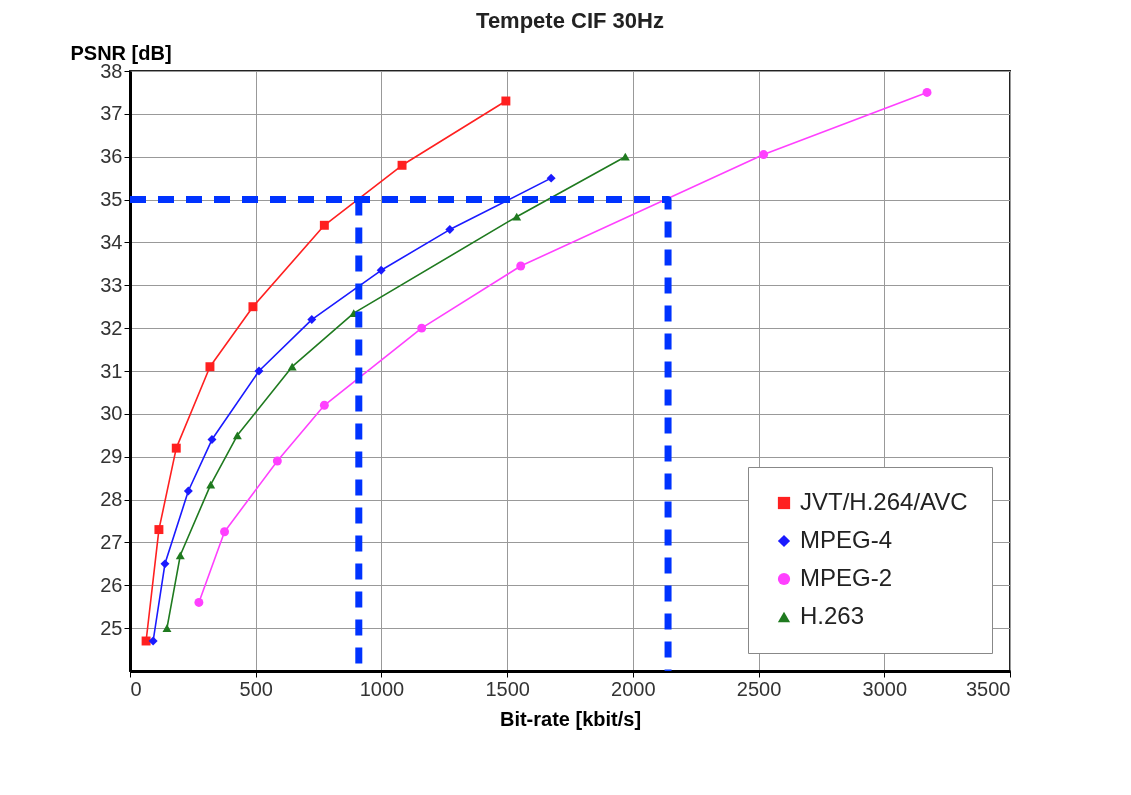 This screenshot has width=1131, height=795. Describe the element at coordinates (507, 688) in the screenshot. I see `x-tick-label: 1500` at that location.